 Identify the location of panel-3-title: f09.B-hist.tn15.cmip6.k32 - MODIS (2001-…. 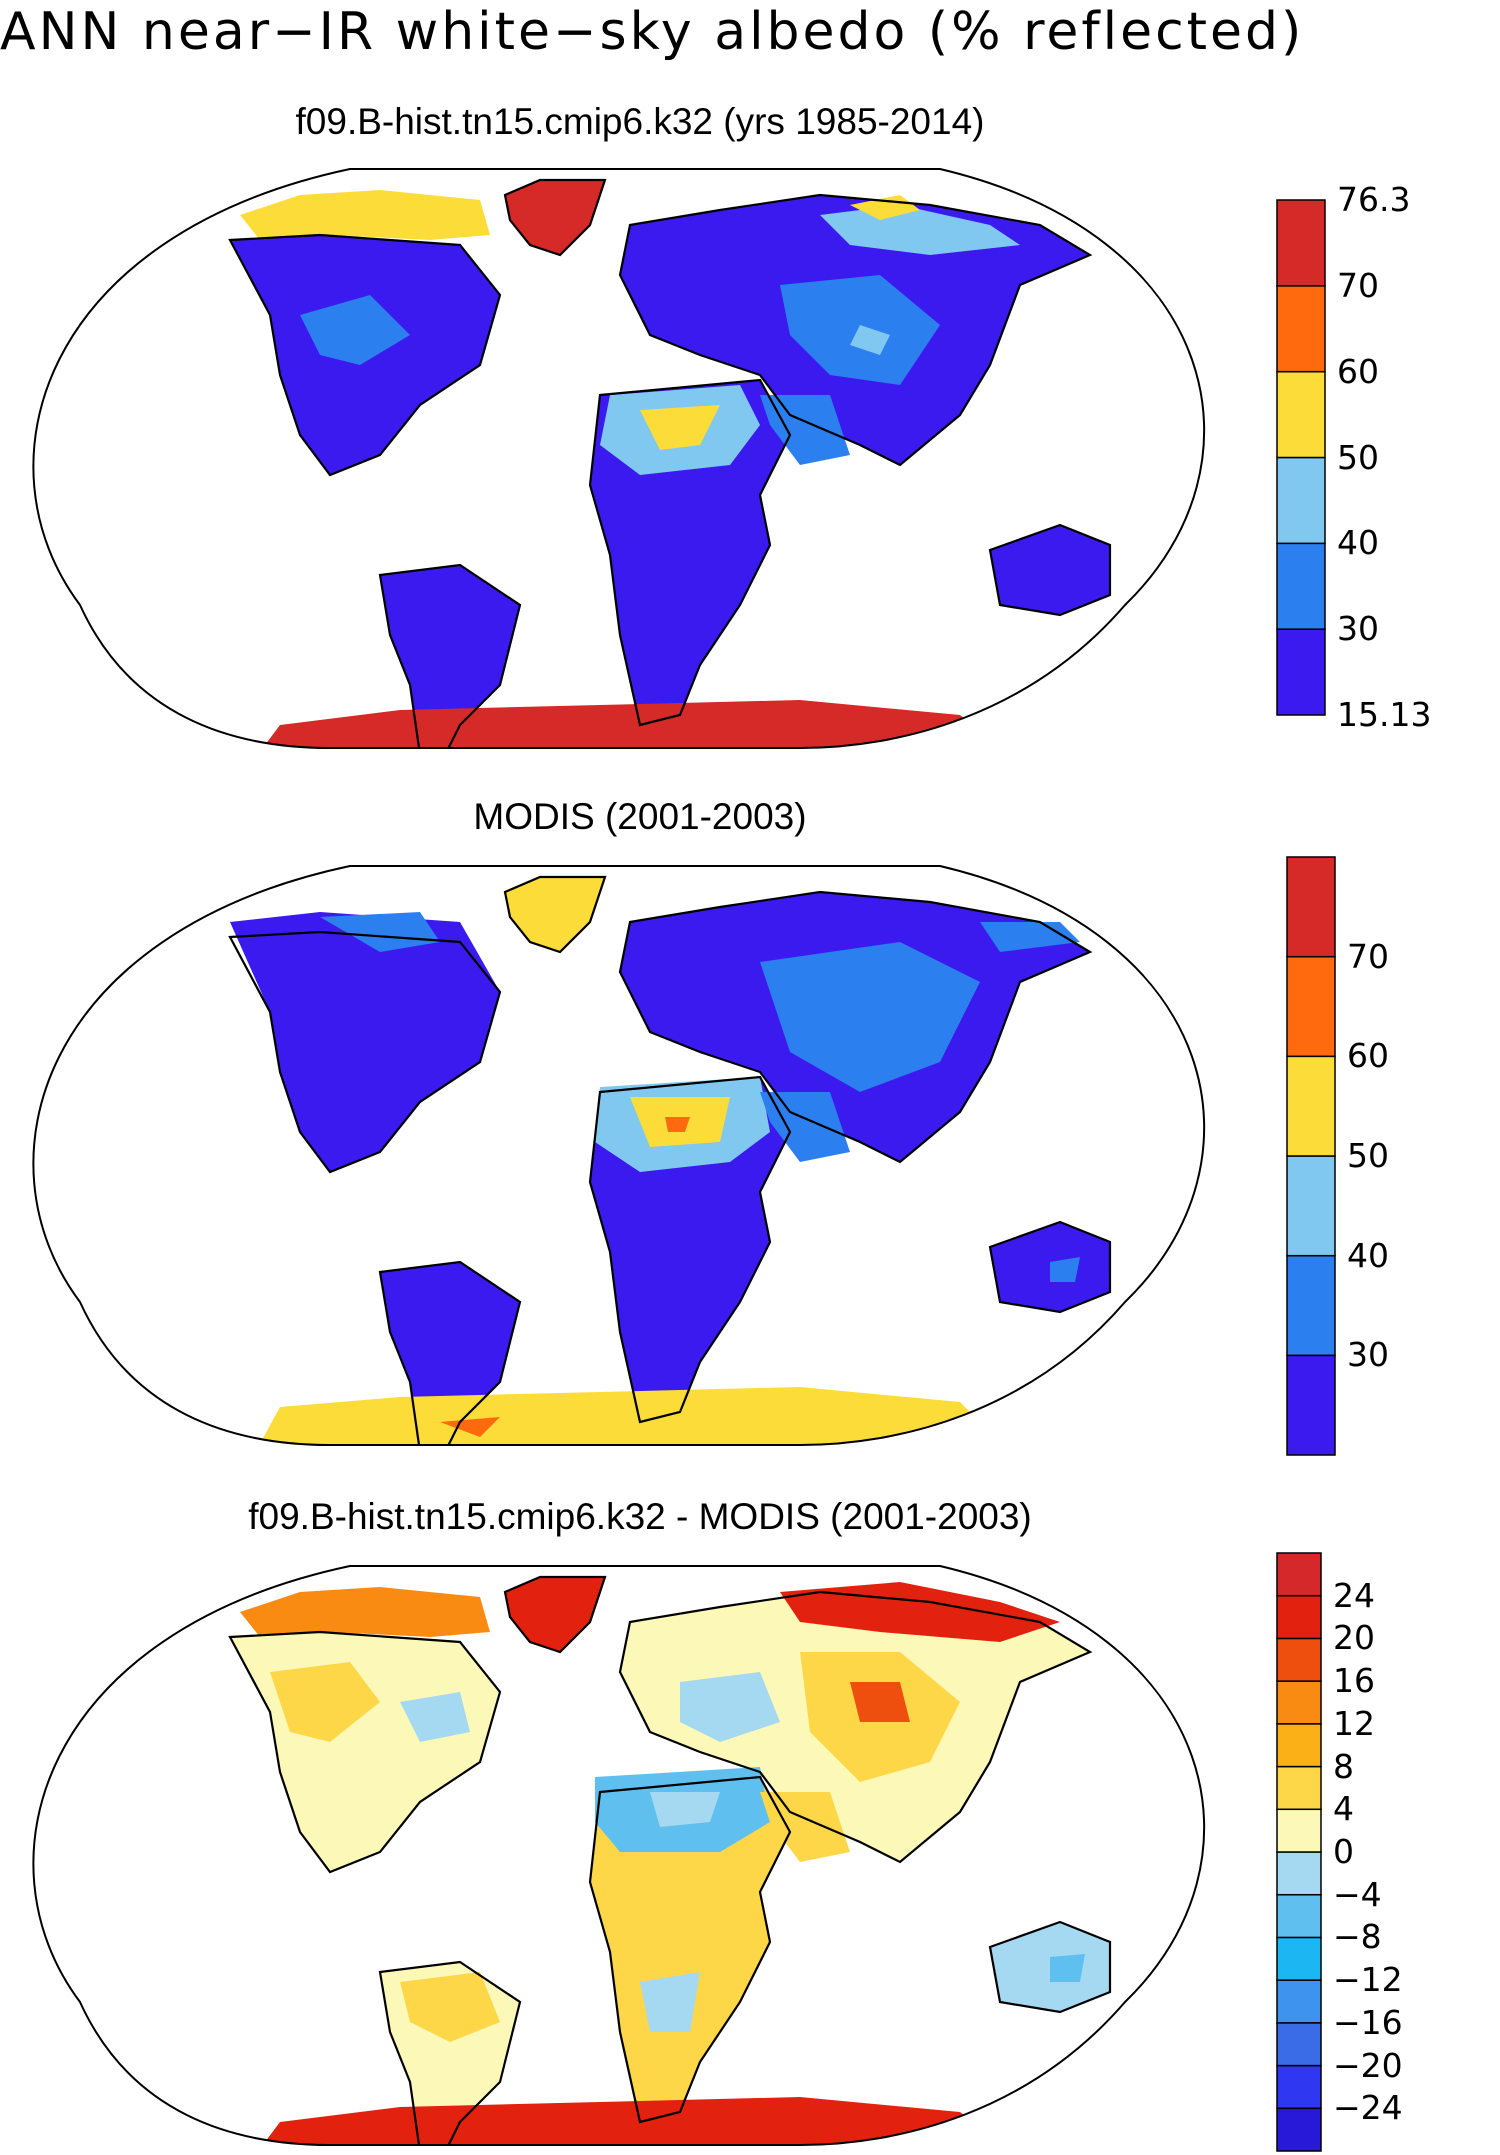
(640, 1516).